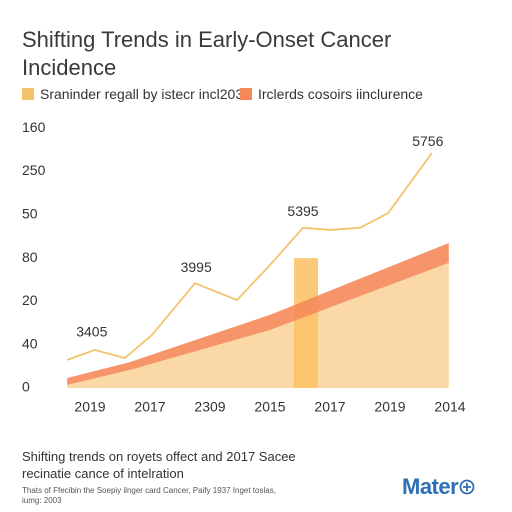 This screenshot has width=512, height=512. What do you see at coordinates (30, 343) in the screenshot?
I see `y-tick-label: 40` at bounding box center [30, 343].